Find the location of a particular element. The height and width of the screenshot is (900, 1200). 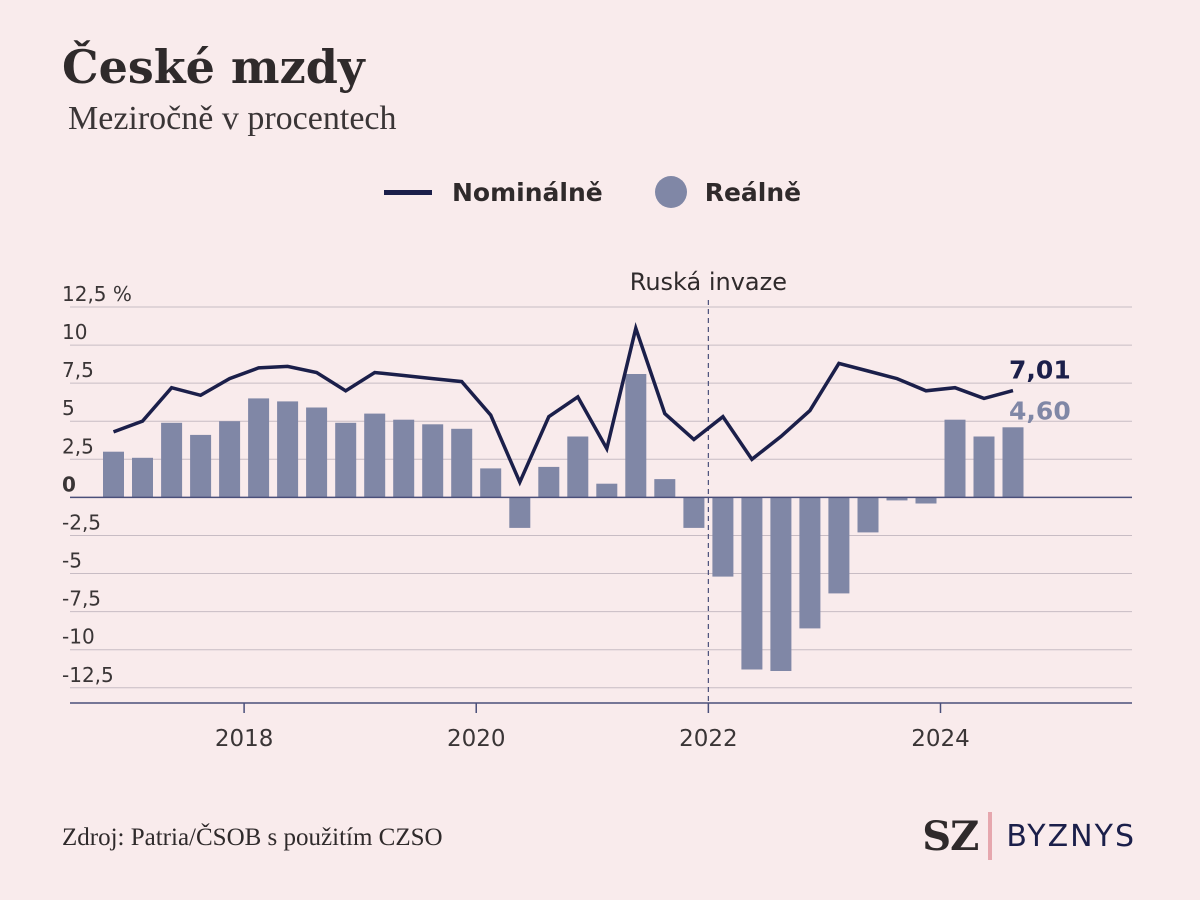

legend-nominal-label: Nominálně is located at coordinates (527, 192).